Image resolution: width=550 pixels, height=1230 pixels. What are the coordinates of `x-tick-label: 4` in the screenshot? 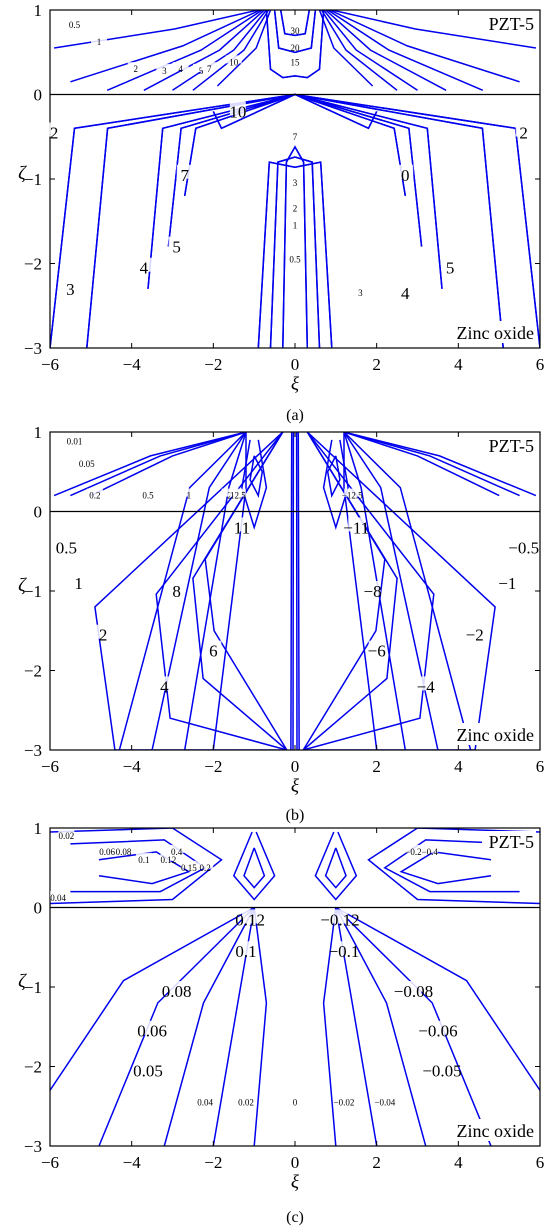 It's located at (458, 1162).